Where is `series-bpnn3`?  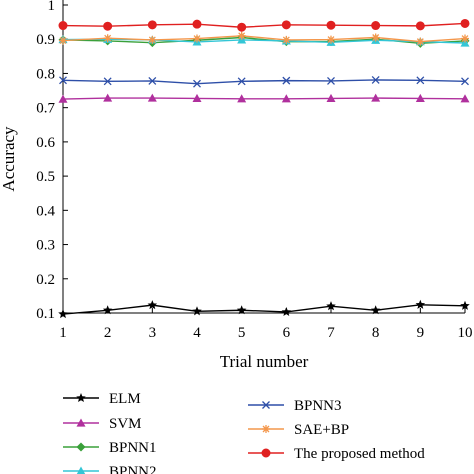
series-bpnn3 is located at coordinates (264, 81).